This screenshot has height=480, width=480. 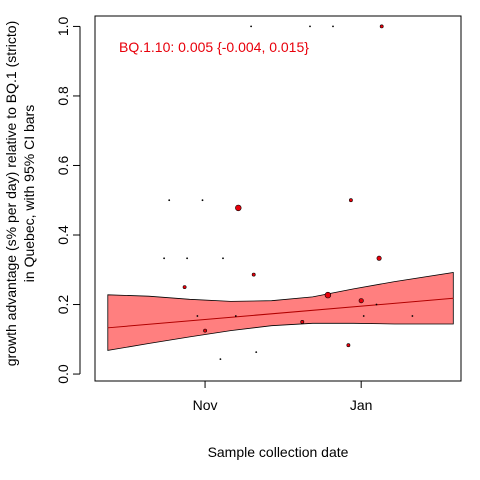 What do you see at coordinates (63, 305) in the screenshot?
I see `y-tick-label-1: 0.2` at bounding box center [63, 305].